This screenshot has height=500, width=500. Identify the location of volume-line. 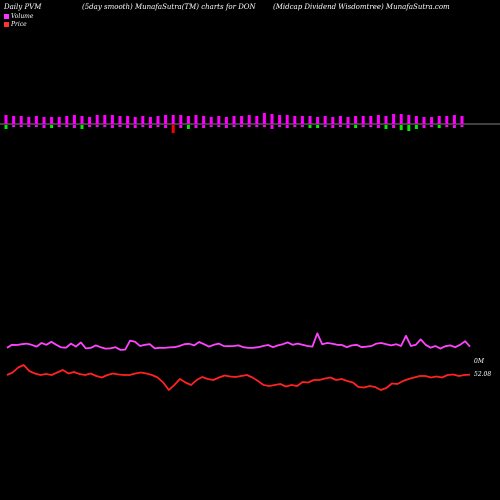
(238, 341).